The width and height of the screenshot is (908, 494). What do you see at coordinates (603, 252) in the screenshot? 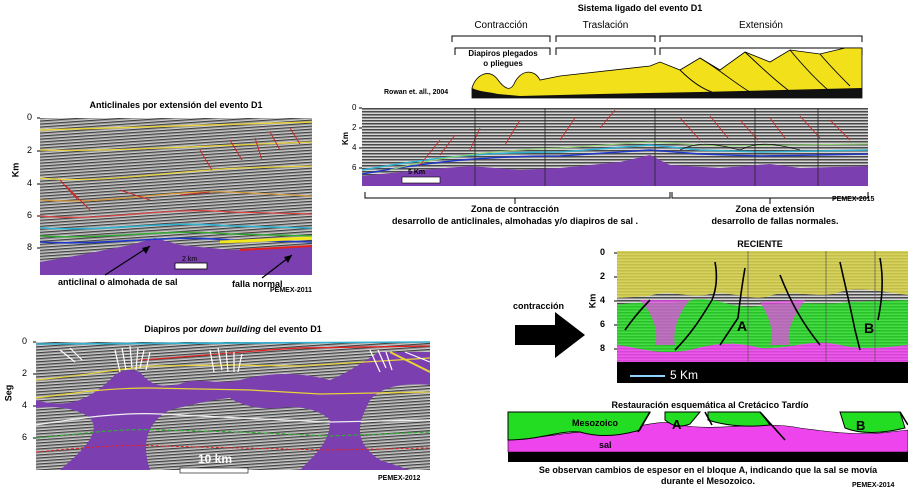
I see `reciente-tick-0: 0` at bounding box center [603, 252].